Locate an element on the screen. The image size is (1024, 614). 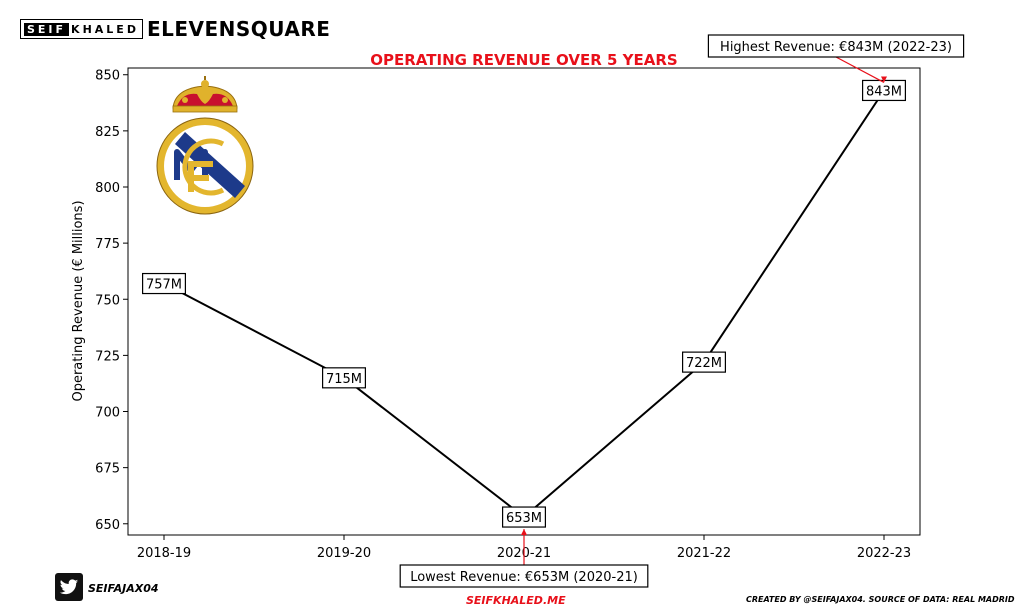
y-tick-label: 675 is located at coordinates (107, 469).